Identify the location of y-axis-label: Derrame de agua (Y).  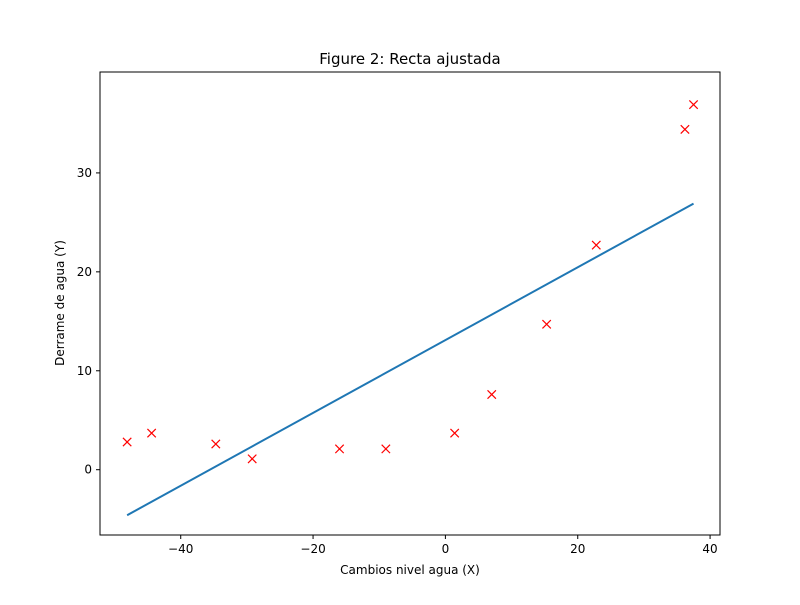
(60, 303).